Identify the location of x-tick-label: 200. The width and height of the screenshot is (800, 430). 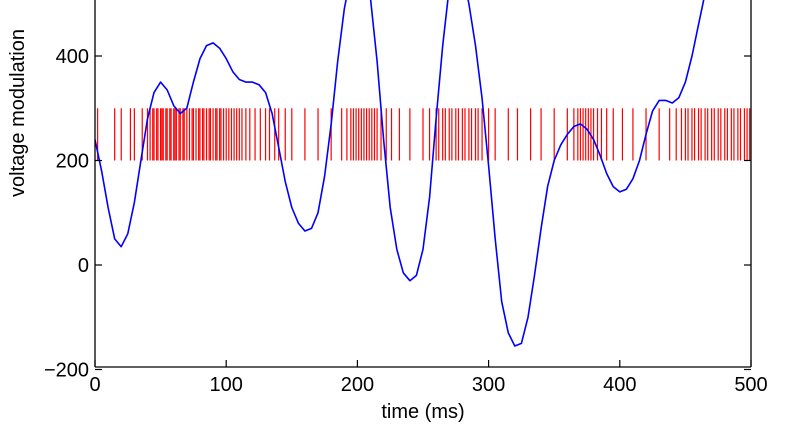
(357, 385).